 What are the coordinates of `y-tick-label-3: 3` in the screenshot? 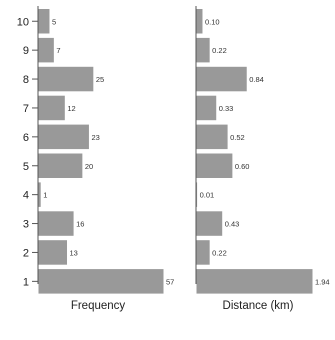 It's located at (26, 225).